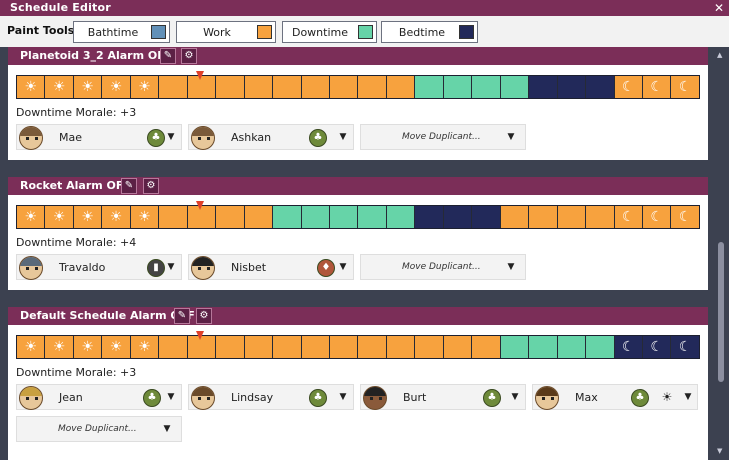  What do you see at coordinates (720, 55) in the screenshot?
I see `scroll-up-icon: ▲` at bounding box center [720, 55].